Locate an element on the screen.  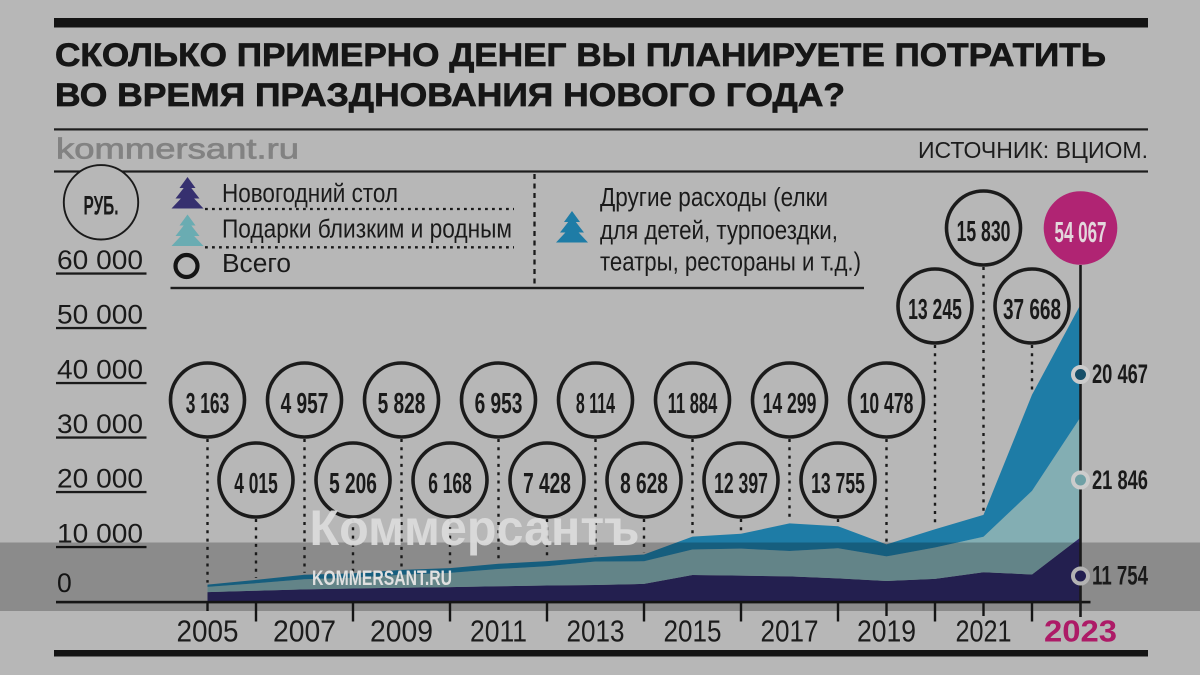
svg-text: театры, рестораны и т.д.) is located at coordinates (730, 263).